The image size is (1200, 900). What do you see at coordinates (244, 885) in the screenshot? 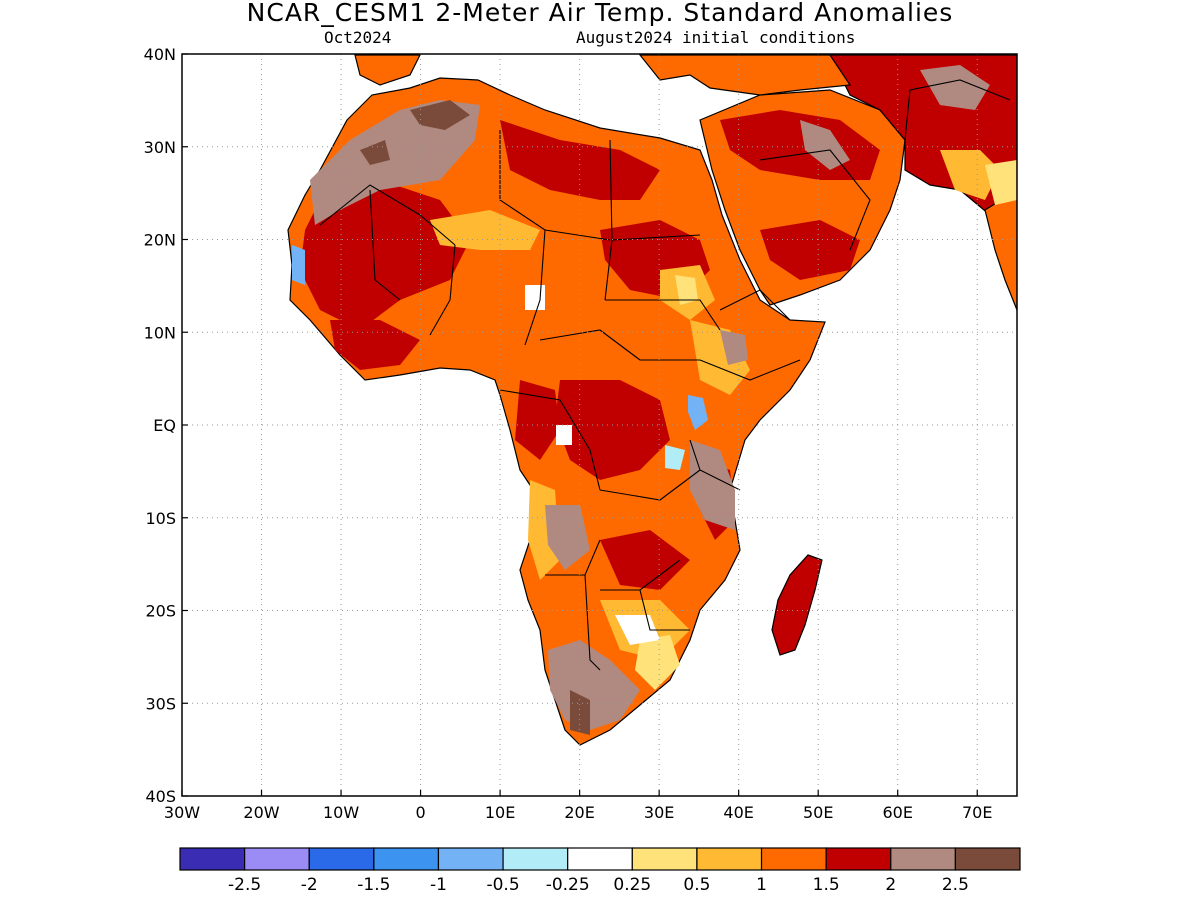
I see `colorbar-label: -2.5` at bounding box center [244, 885].